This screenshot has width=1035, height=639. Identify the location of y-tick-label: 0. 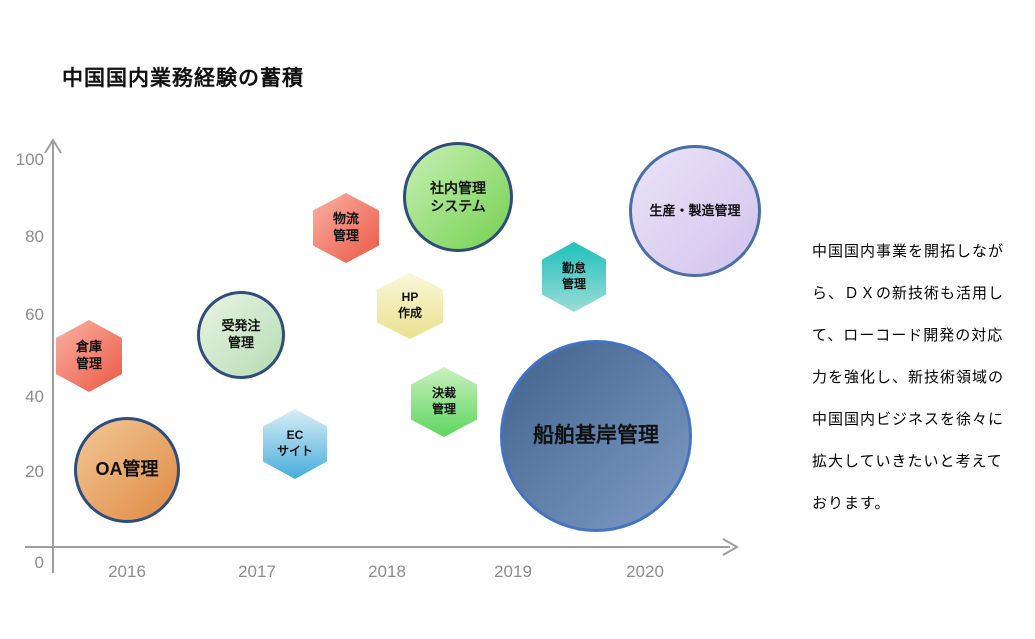
(39, 562).